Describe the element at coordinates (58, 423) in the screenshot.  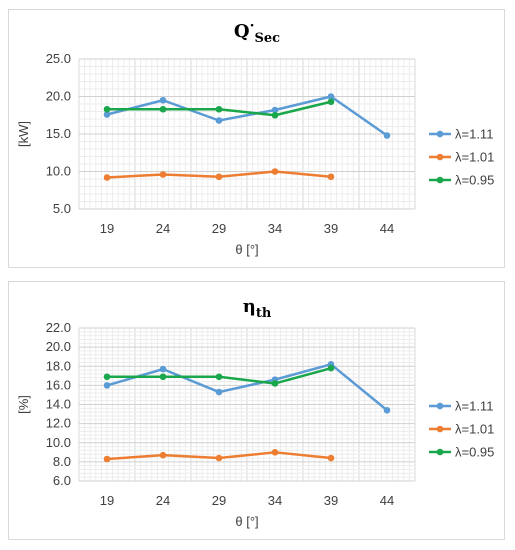
I see `y-tick-label: 12.0` at that location.